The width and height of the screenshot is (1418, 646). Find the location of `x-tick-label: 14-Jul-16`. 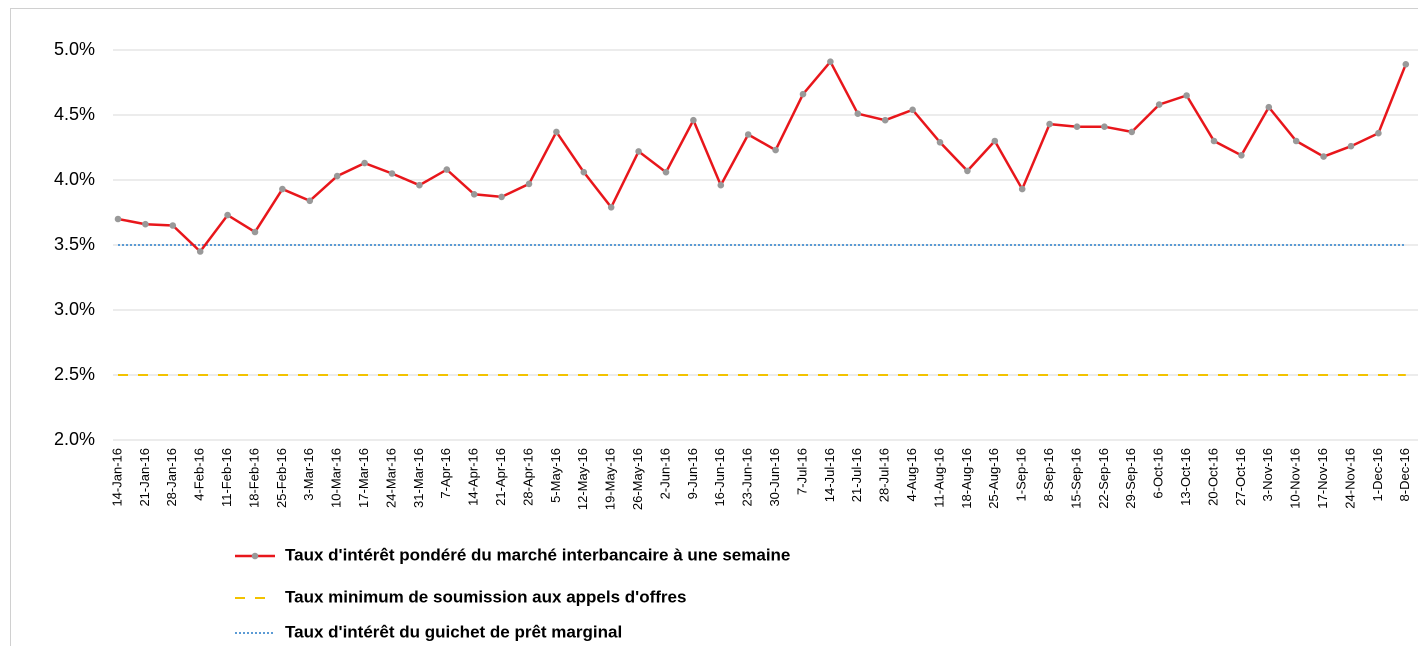

x-tick-label: 14-Jul-16 is located at coordinates (829, 475).